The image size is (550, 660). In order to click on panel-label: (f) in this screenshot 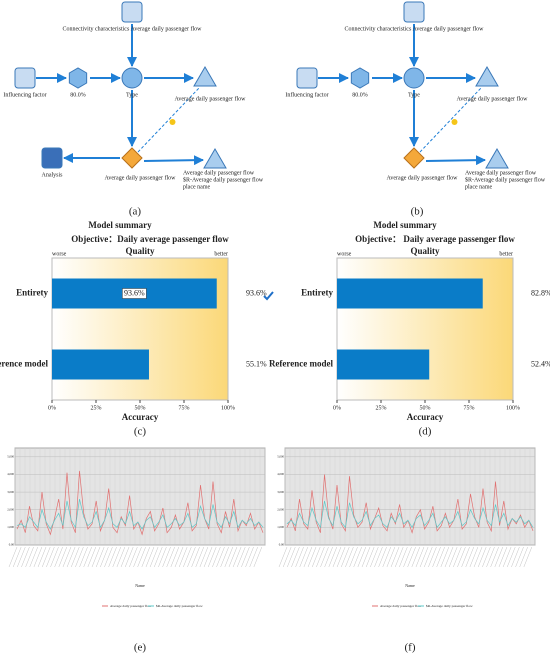, I will do `click(410, 648)`.